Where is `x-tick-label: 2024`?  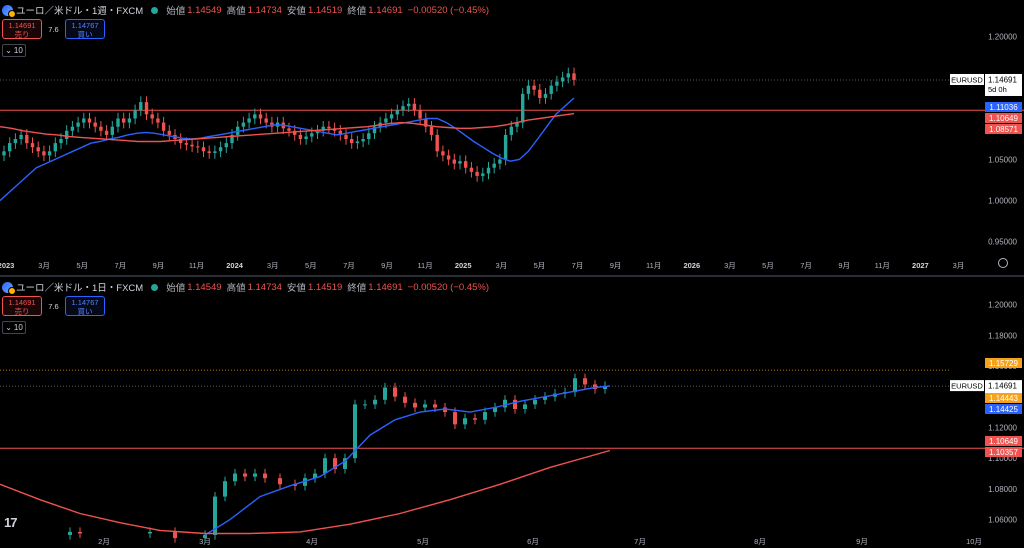
x-tick-label: 2024 is located at coordinates (235, 265).